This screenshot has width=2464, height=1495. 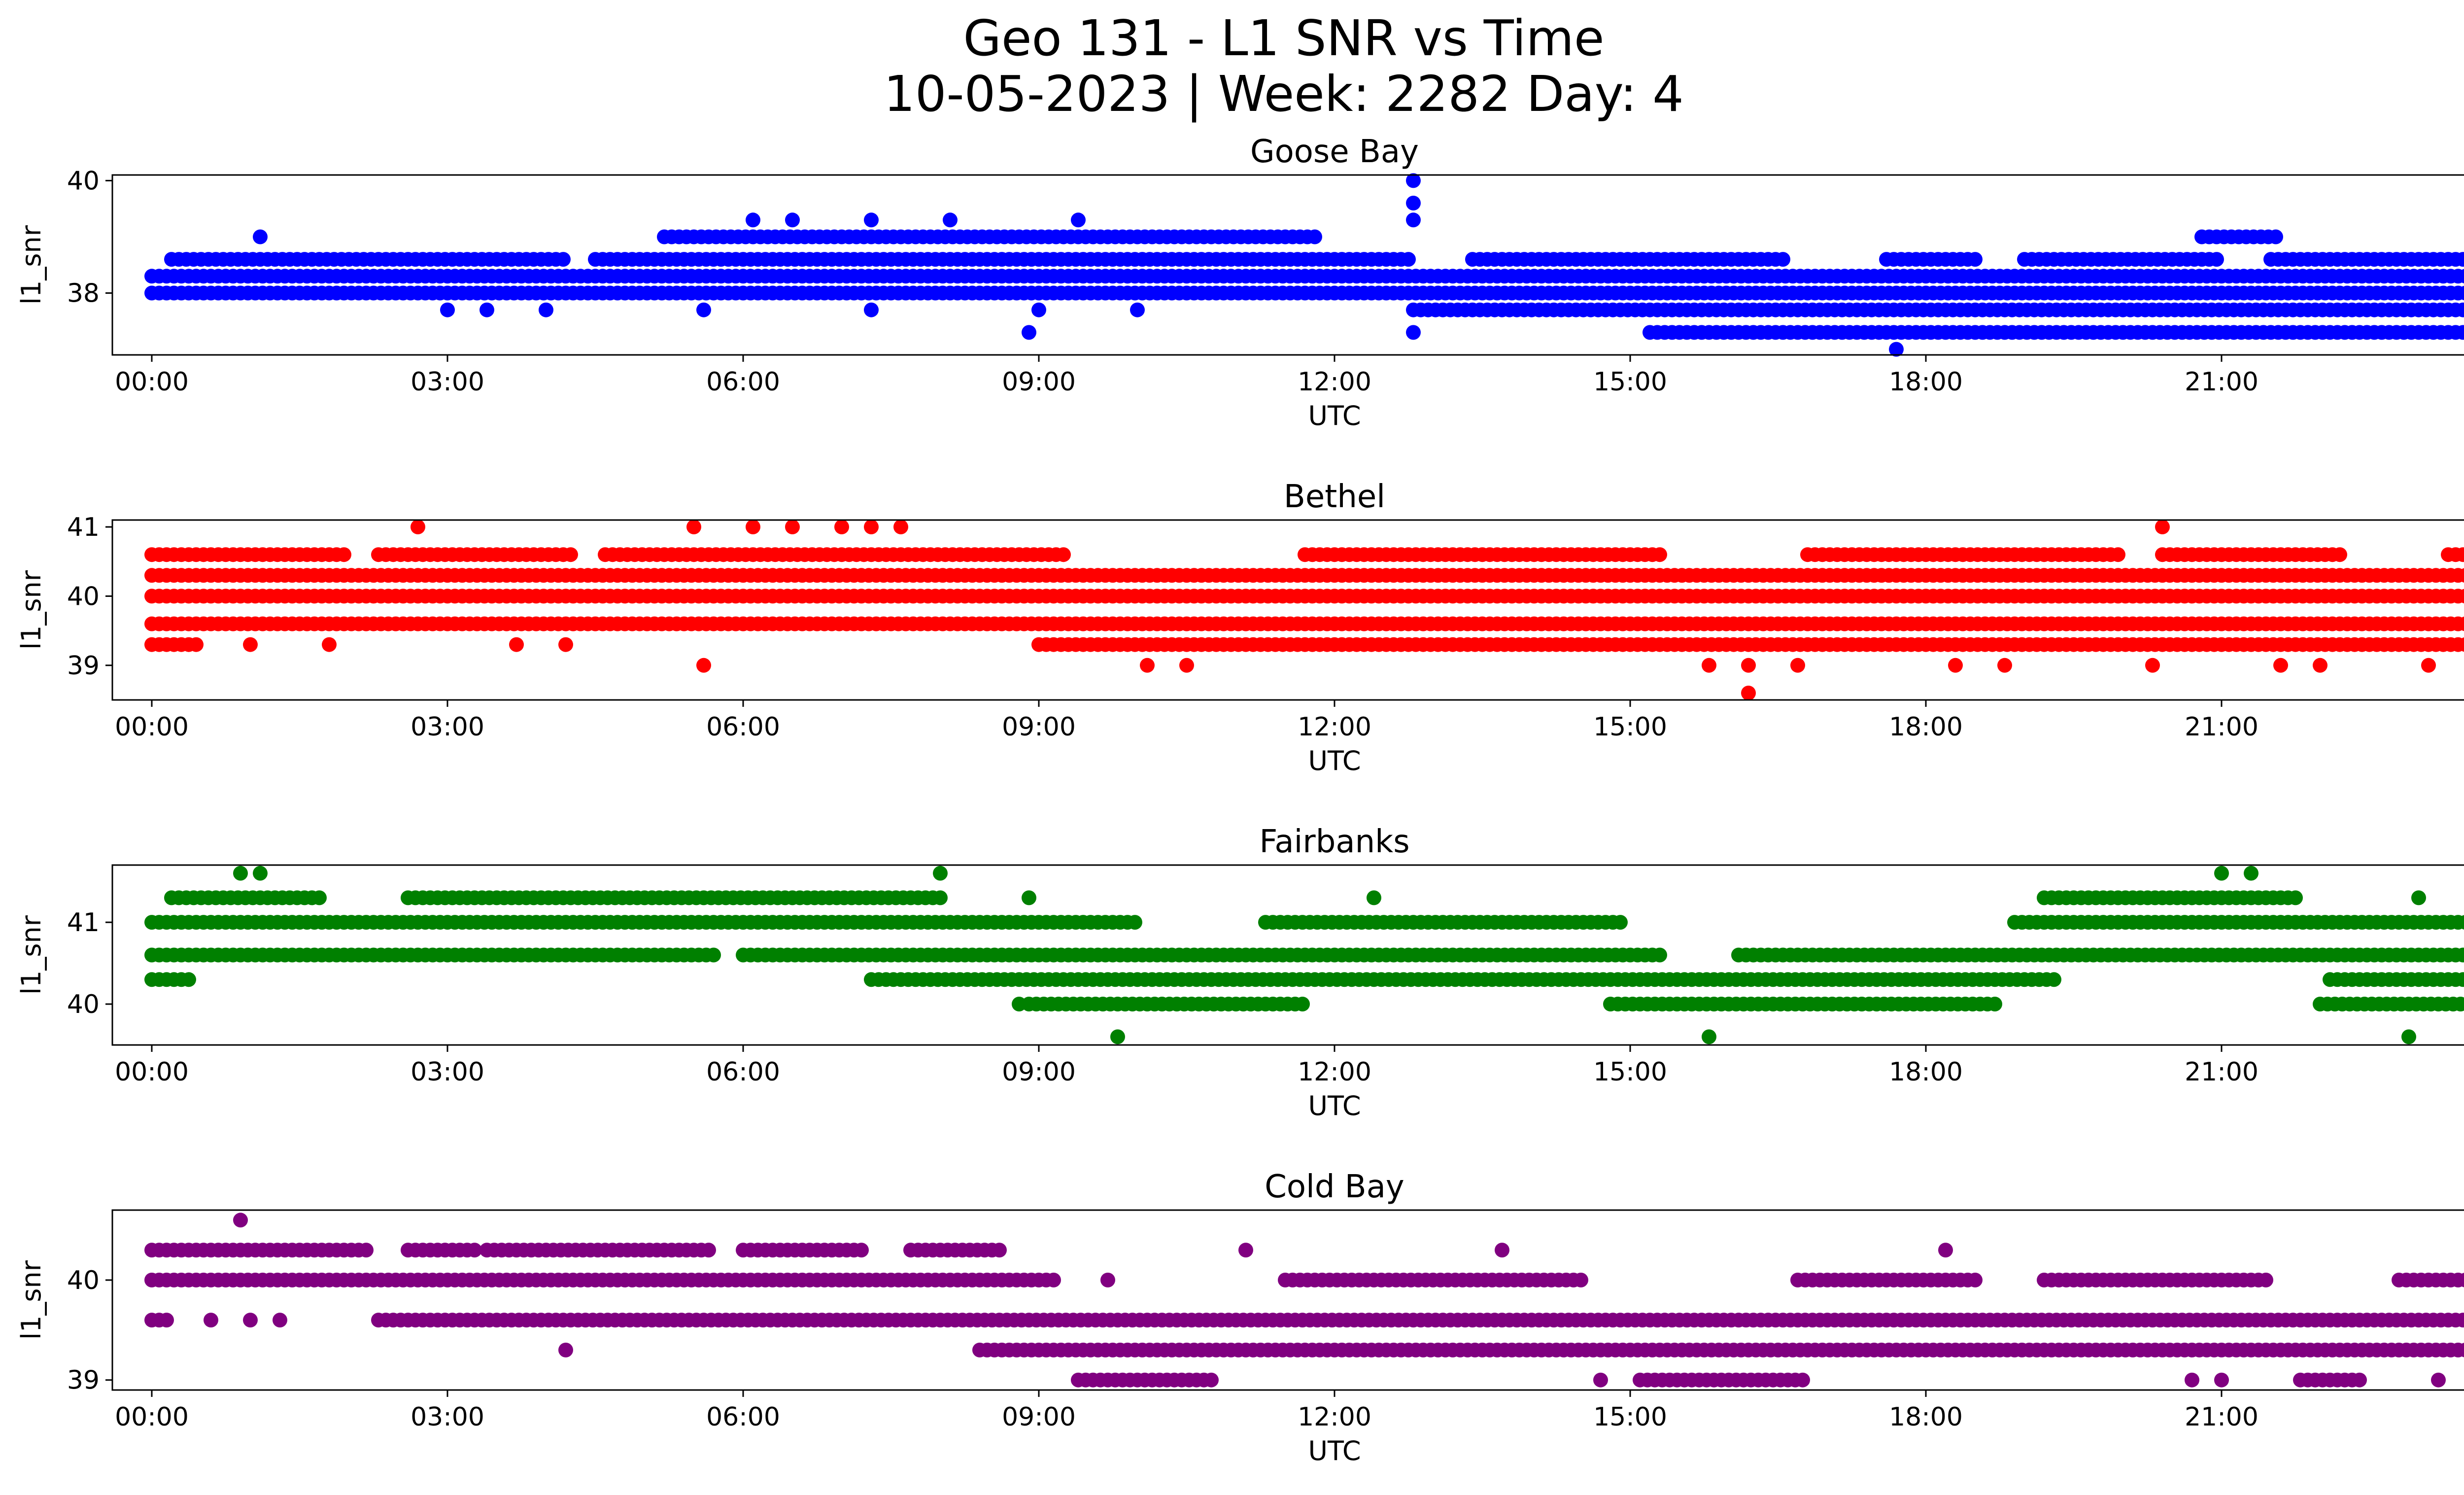 I want to click on fairbanks-y-axis-label: l1_snr, so click(x=31, y=955).